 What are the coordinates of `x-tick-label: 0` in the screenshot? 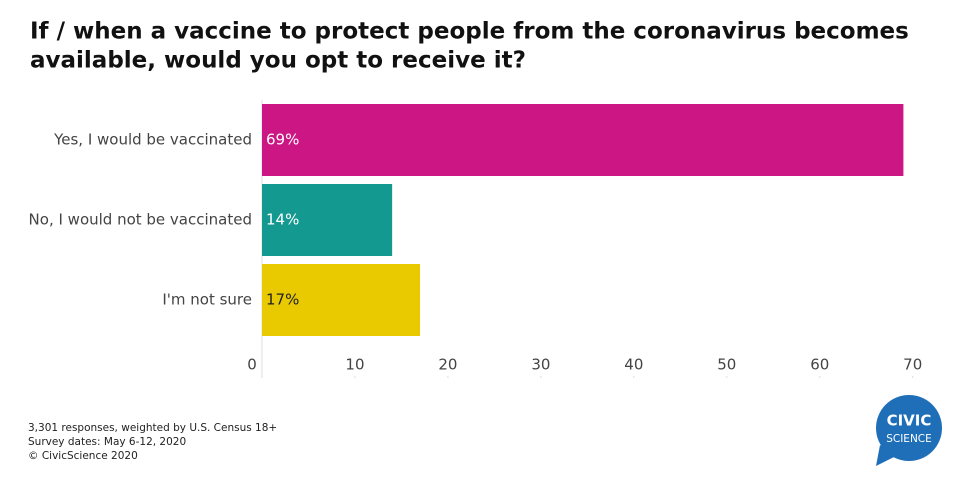 It's located at (252, 365).